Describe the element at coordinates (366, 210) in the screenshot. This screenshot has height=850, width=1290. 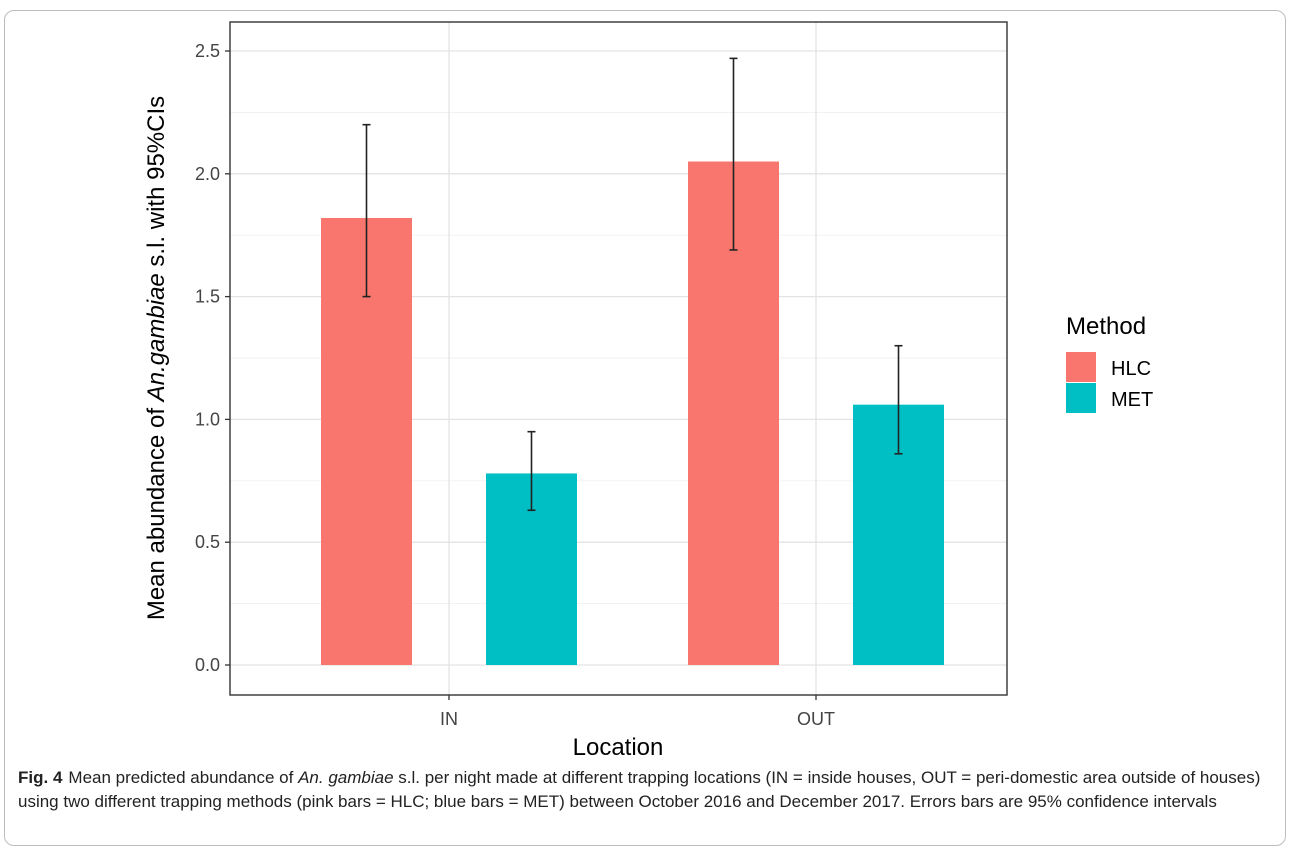
I see `error-bar-hlc-in` at that location.